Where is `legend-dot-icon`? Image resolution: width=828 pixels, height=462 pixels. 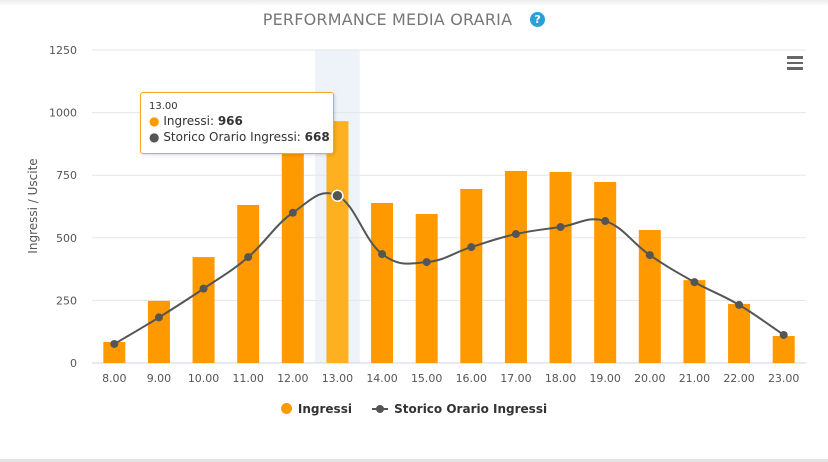
legend-dot-icon is located at coordinates (286, 408).